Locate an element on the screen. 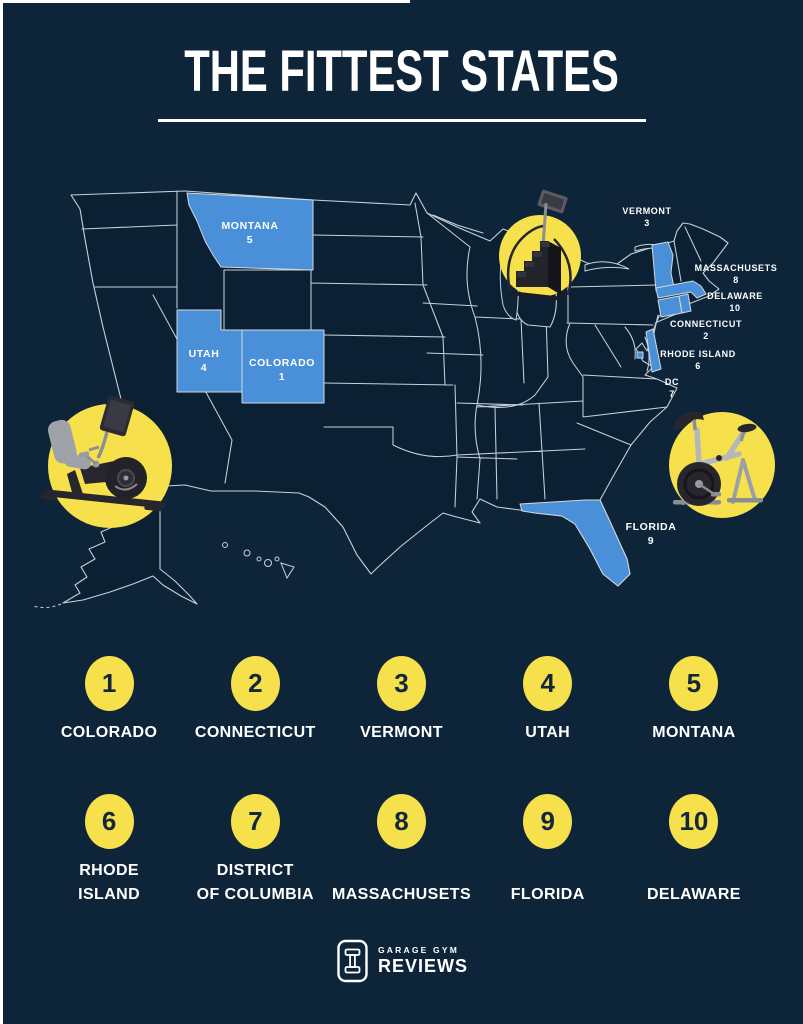  map-label-delaware: DELAWARE 10 is located at coordinates (735, 302).